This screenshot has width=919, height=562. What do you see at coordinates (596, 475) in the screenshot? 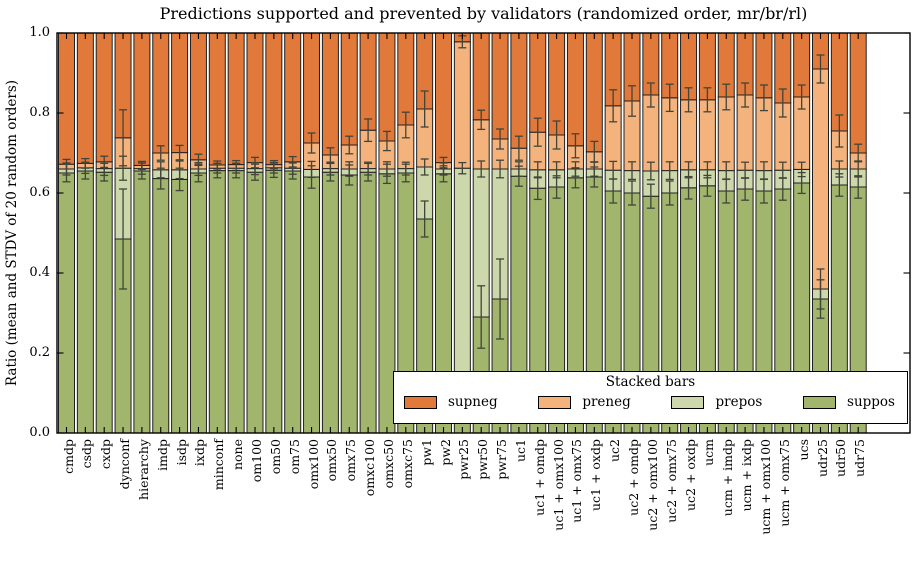
I see `x-tick-label: uc1 + oxdp` at bounding box center [596, 475].